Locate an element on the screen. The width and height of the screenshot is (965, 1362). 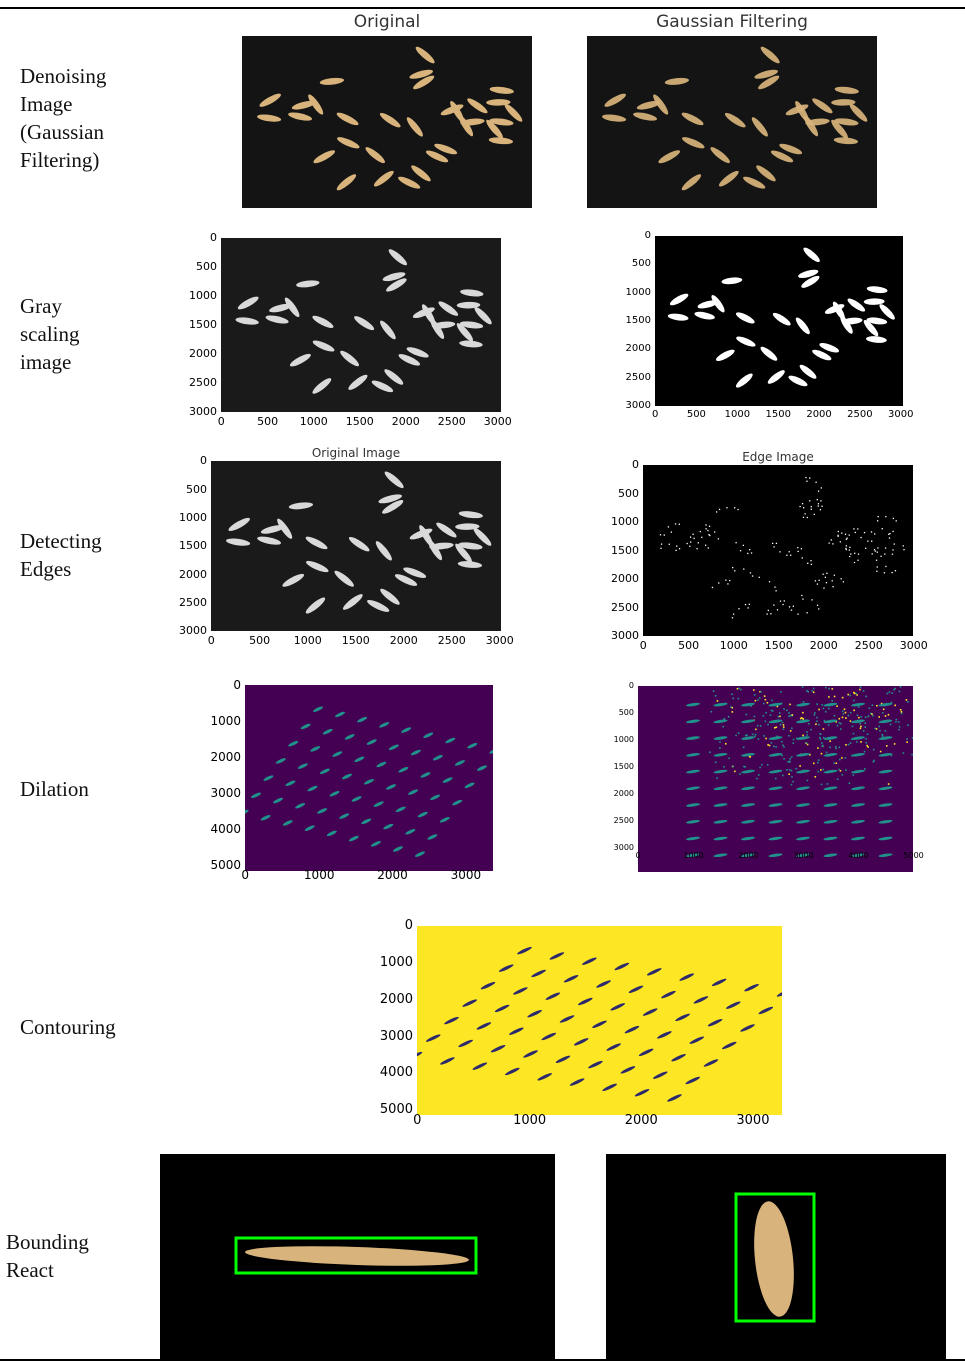
top-rule is located at coordinates (482, 8).